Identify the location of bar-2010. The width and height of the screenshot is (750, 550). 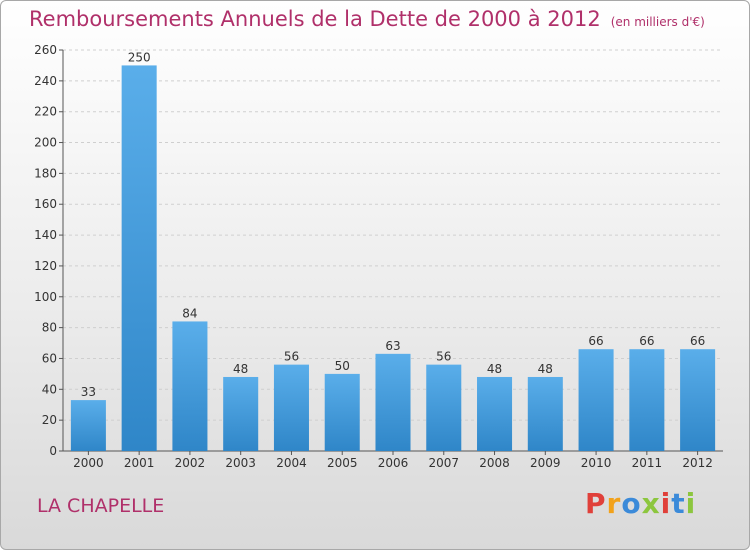
(596, 400).